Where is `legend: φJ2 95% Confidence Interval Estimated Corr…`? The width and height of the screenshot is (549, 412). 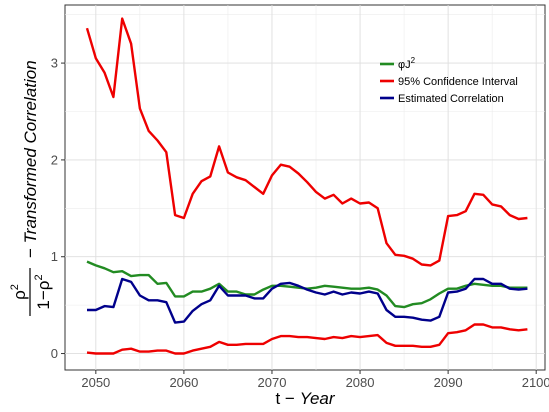
legend: φJ2 95% Confidence Interval Estimated Corr… is located at coordinates (449, 80).